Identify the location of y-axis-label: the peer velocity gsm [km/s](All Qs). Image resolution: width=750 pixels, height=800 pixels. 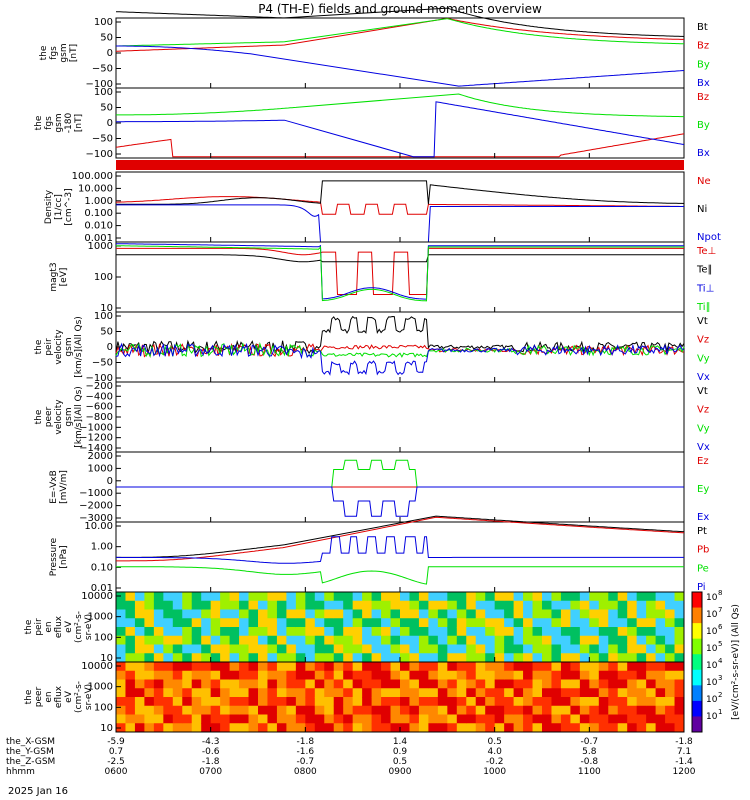
(59, 417).